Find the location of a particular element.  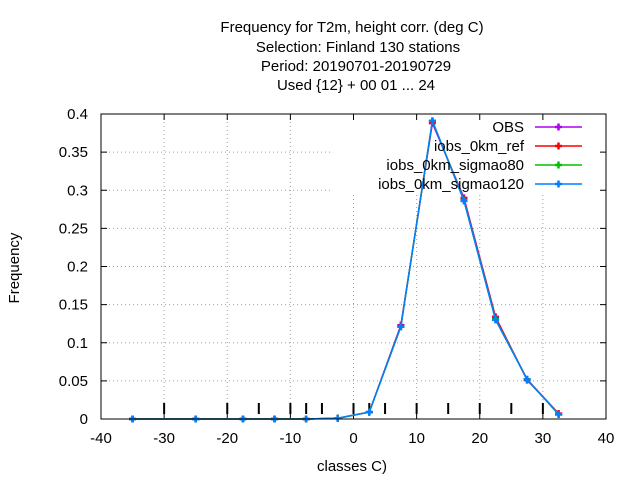

y-axis-label: Frequency is located at coordinates (14, 267).